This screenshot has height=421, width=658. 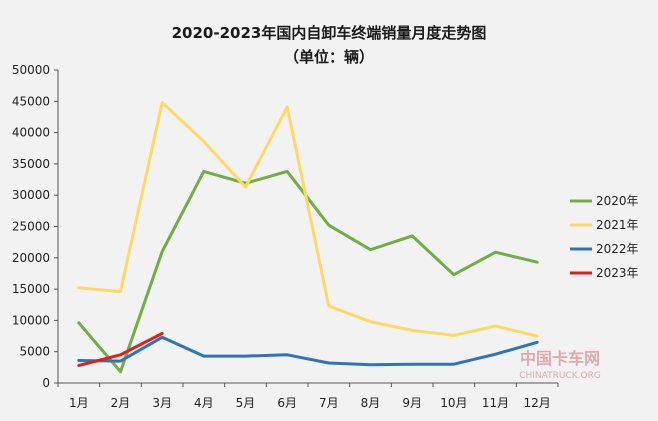 I want to click on x-tick-label: 11月, so click(x=495, y=403).